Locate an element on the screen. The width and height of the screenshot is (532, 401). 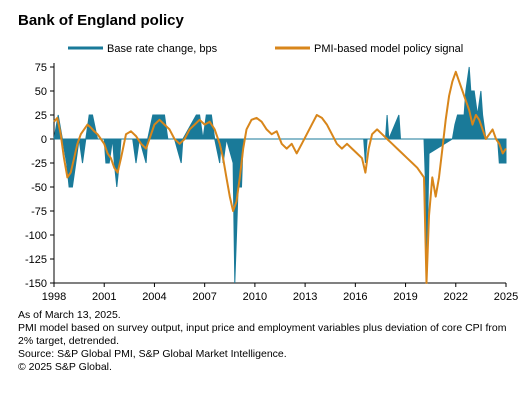
y-tick-label: 0 is located at coordinates (44, 140).